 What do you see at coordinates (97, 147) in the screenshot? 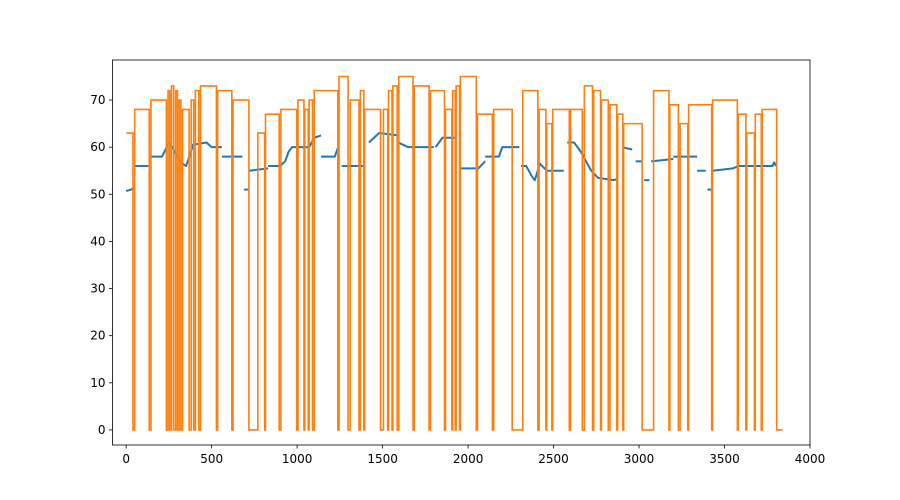
I see `y-tick-label: 60` at bounding box center [97, 147].